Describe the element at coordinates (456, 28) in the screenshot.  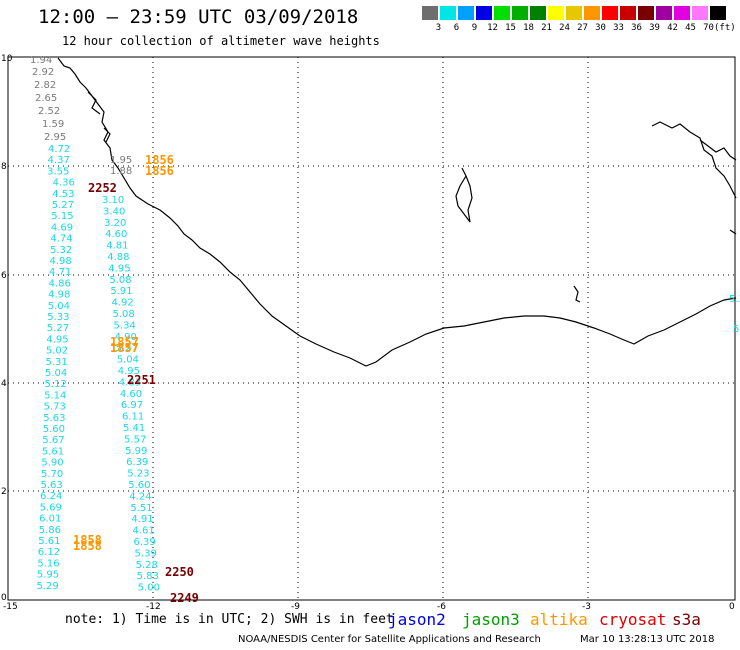
I see `scale-label: 6` at that location.